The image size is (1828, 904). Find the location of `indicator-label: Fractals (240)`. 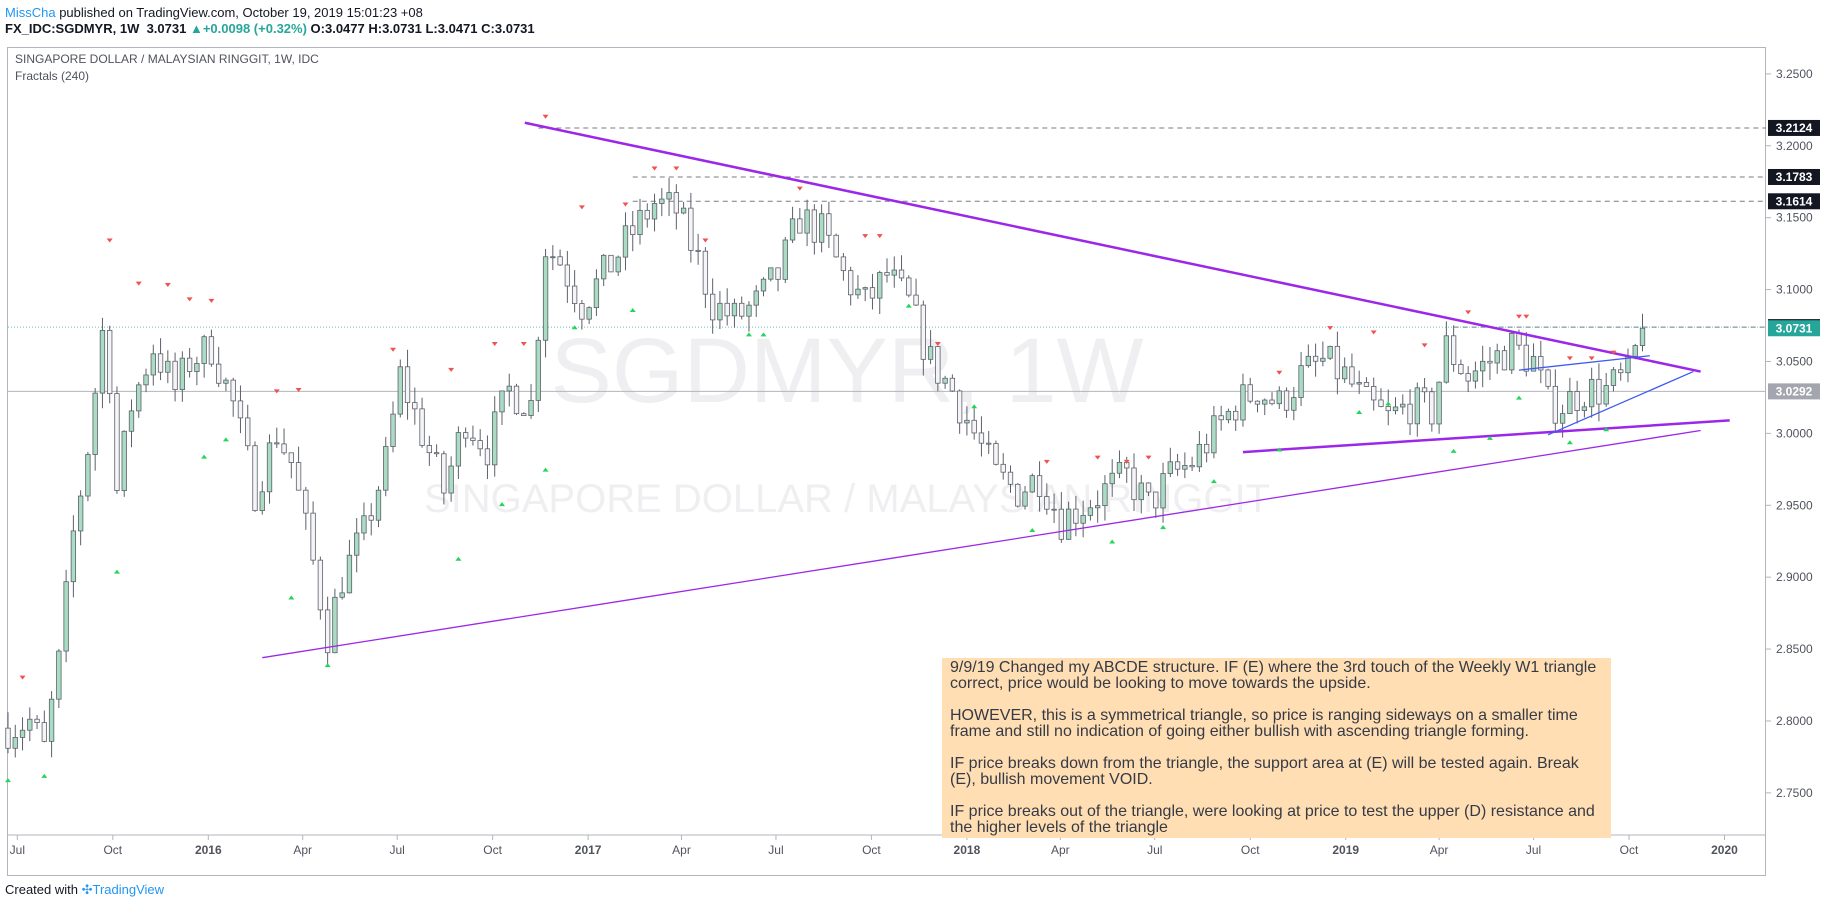

indicator-label: Fractals (240) is located at coordinates (52, 76).